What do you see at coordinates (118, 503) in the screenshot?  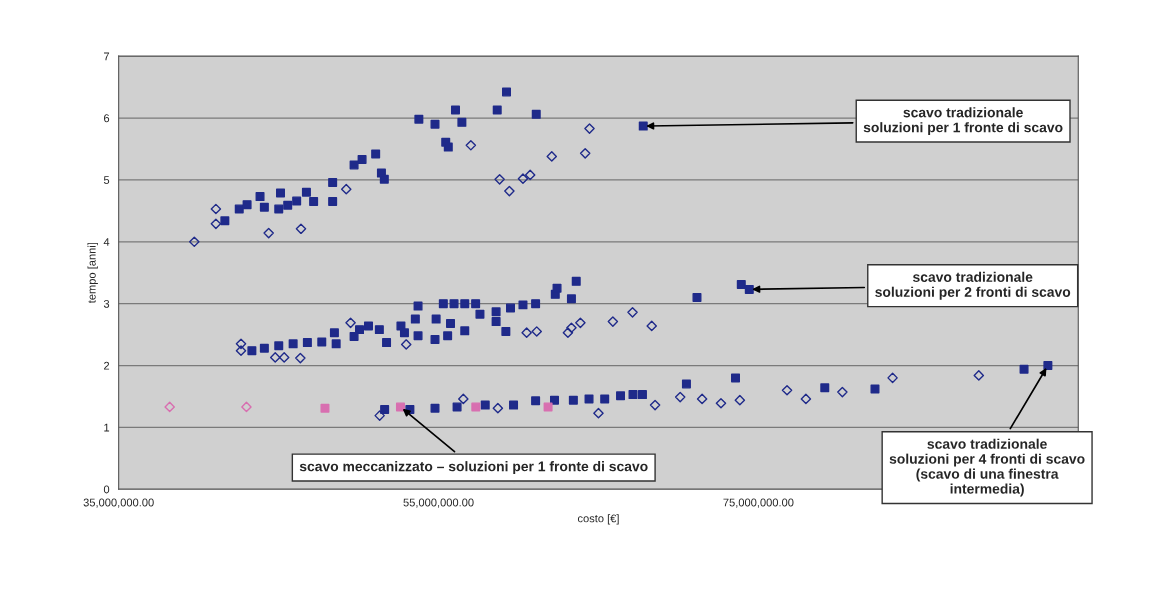 I see `x-tick-label: 35,000,000.00` at bounding box center [118, 503].